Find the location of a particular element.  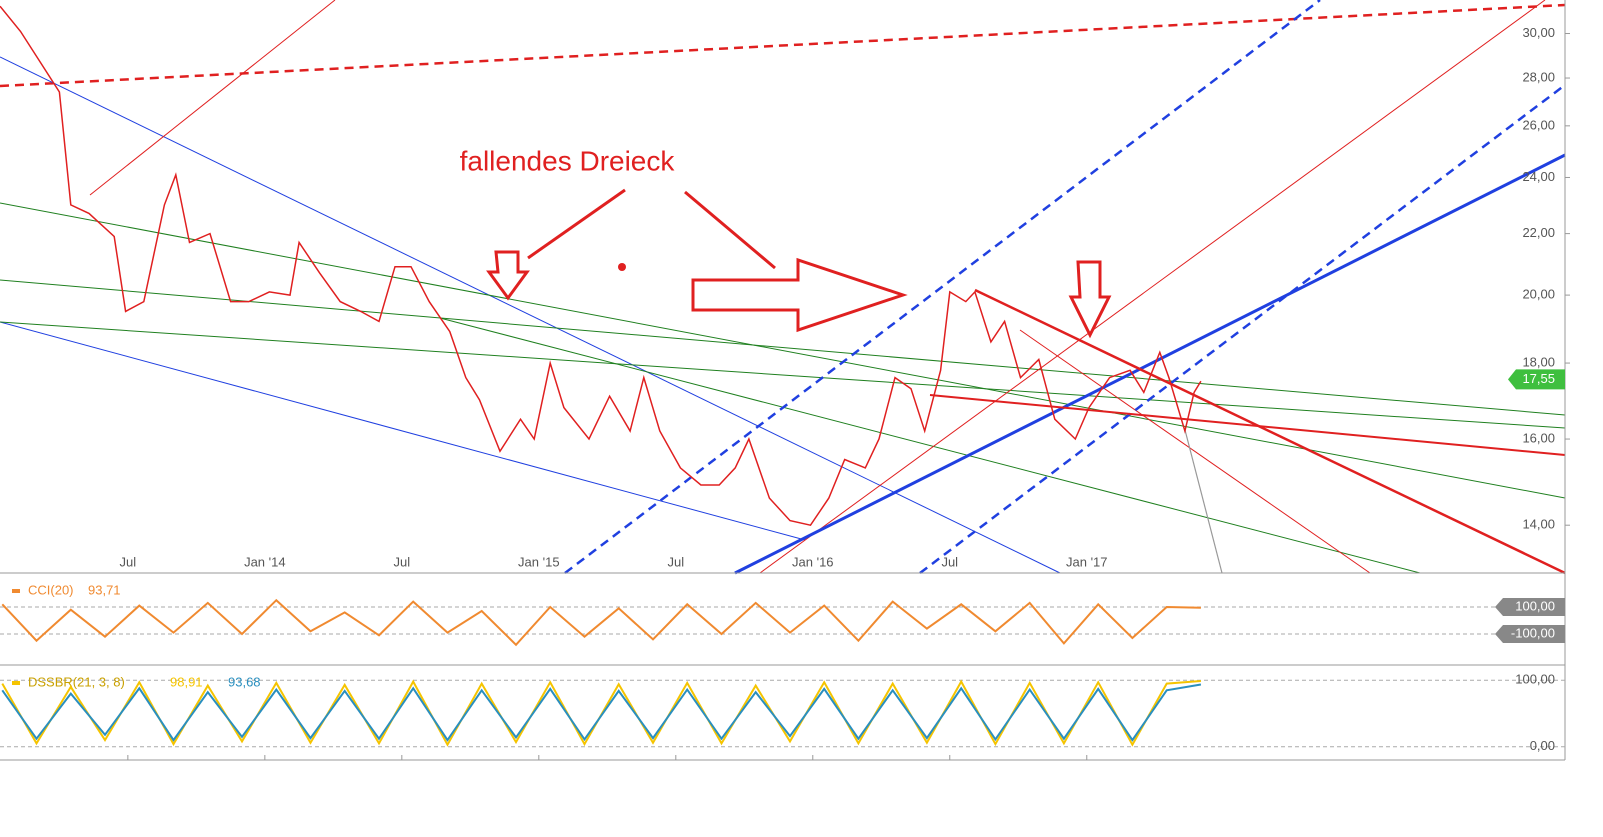

y-tick-label: 18,00 is located at coordinates (1538, 362).